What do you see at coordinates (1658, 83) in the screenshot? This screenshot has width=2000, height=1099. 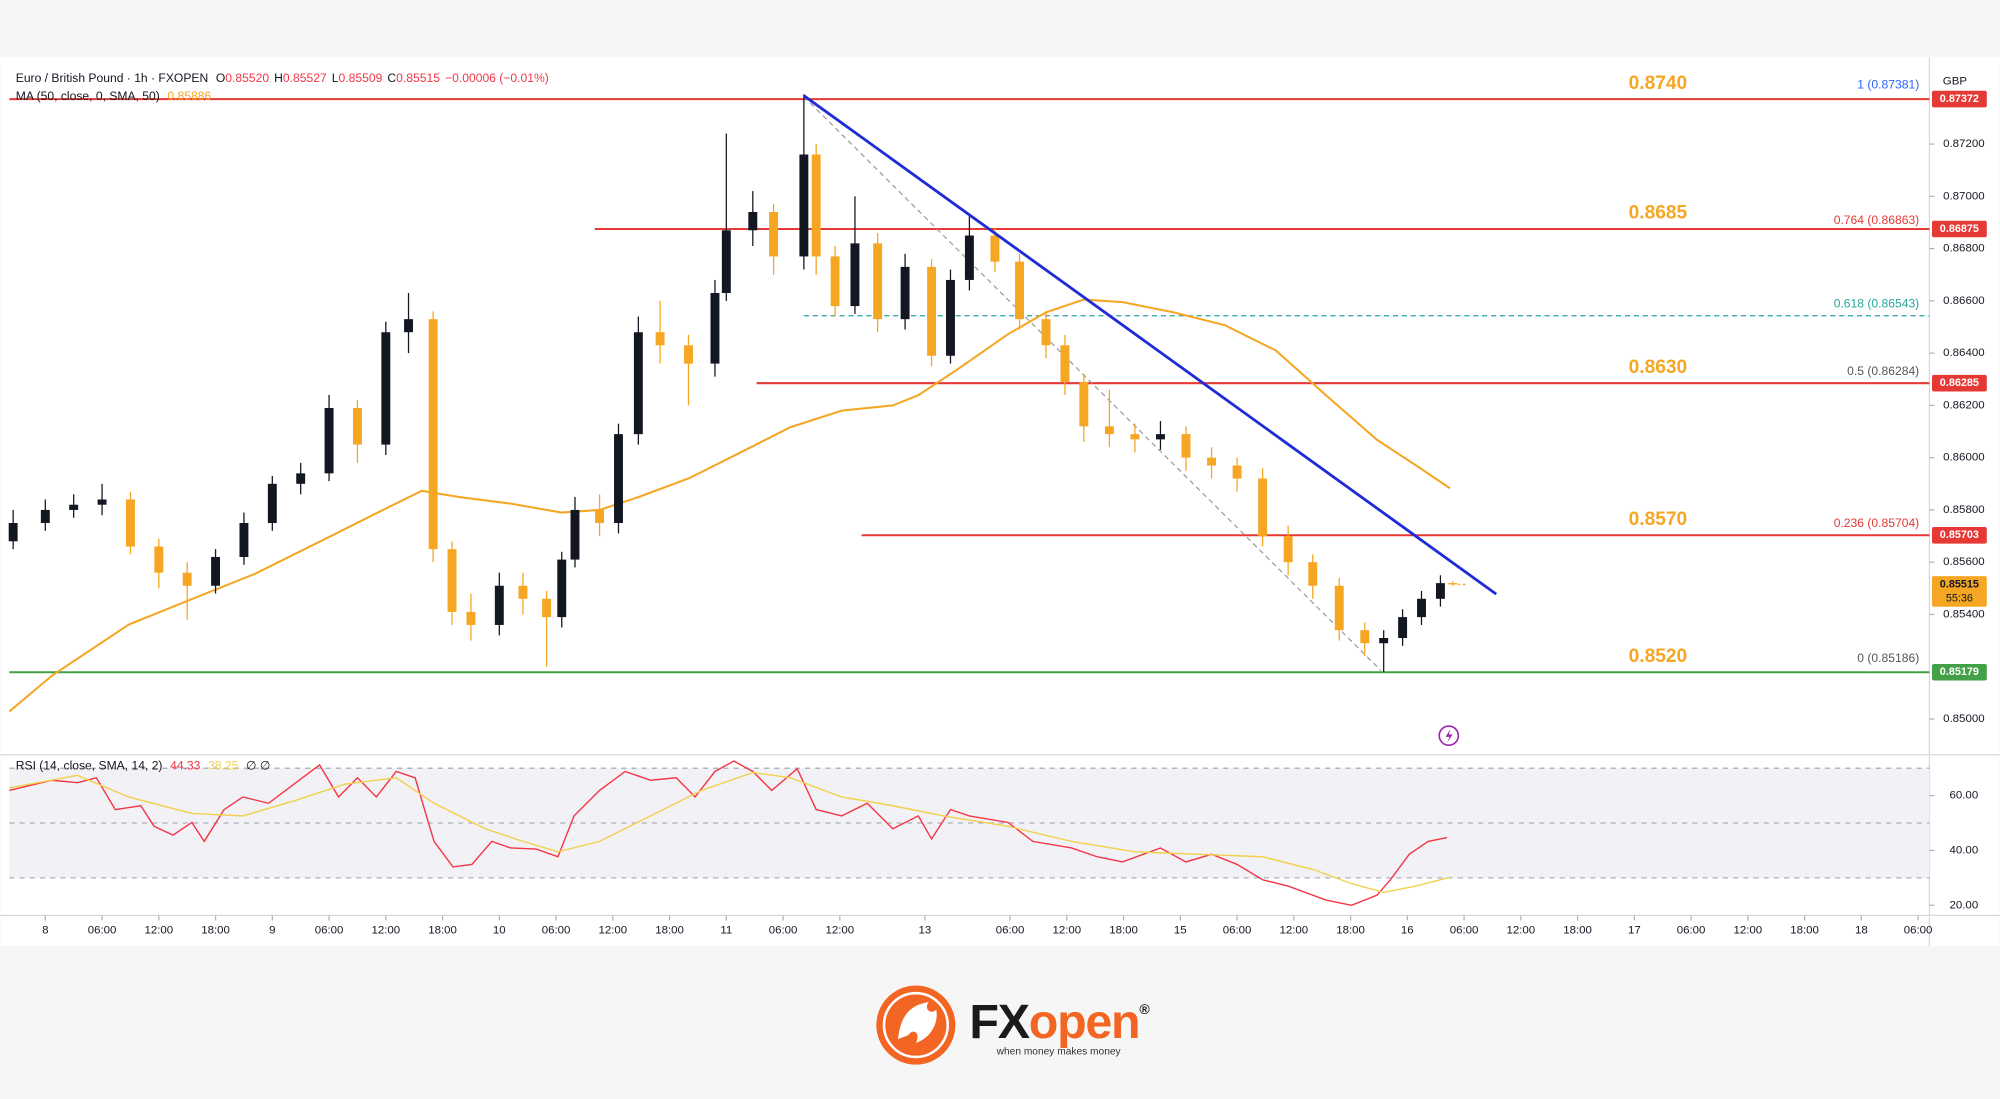 I see `level-label: 0.8740` at bounding box center [1658, 83].